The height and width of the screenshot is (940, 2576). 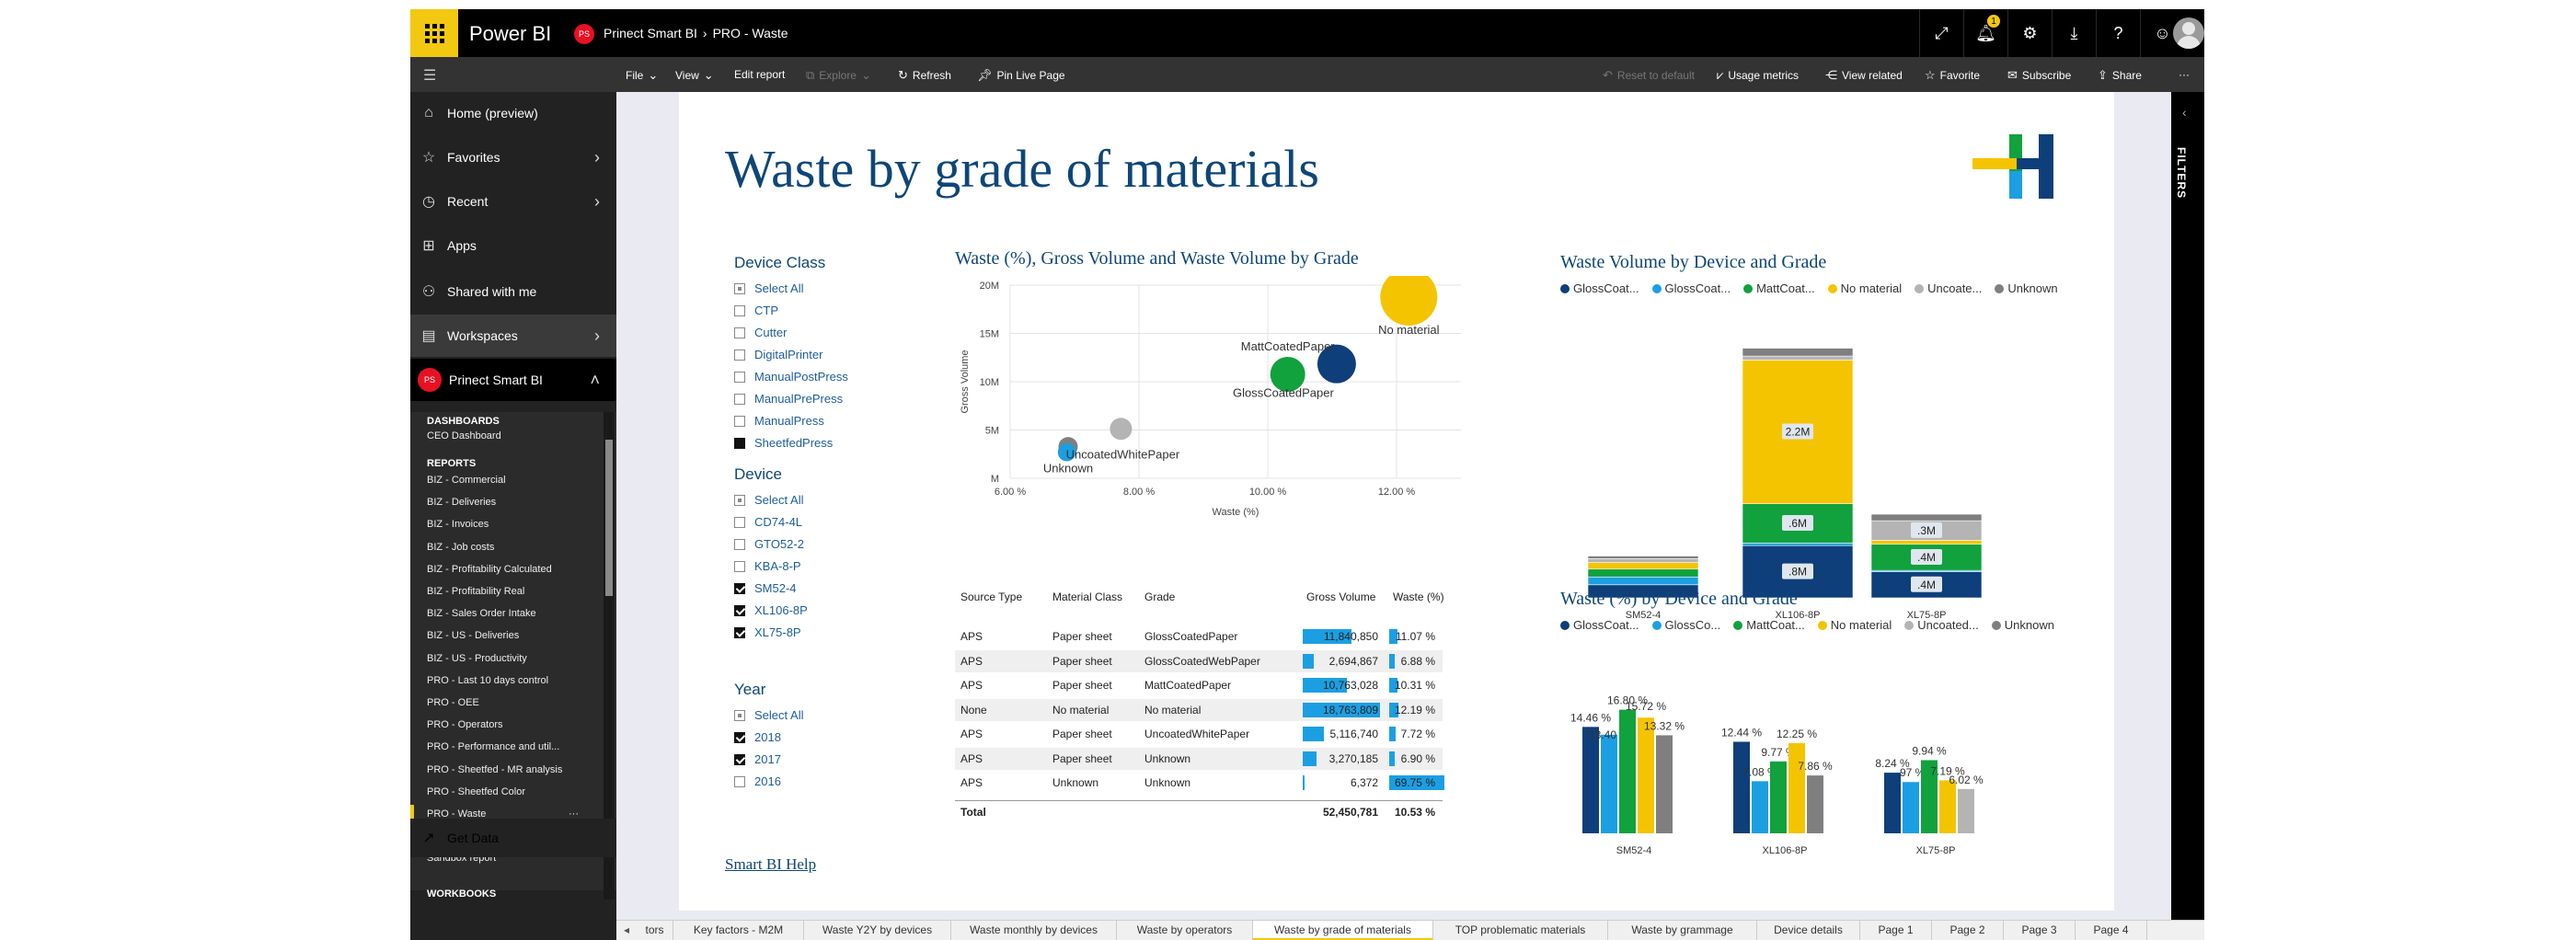 I want to click on page-tab: Page 3, so click(x=2040, y=930).